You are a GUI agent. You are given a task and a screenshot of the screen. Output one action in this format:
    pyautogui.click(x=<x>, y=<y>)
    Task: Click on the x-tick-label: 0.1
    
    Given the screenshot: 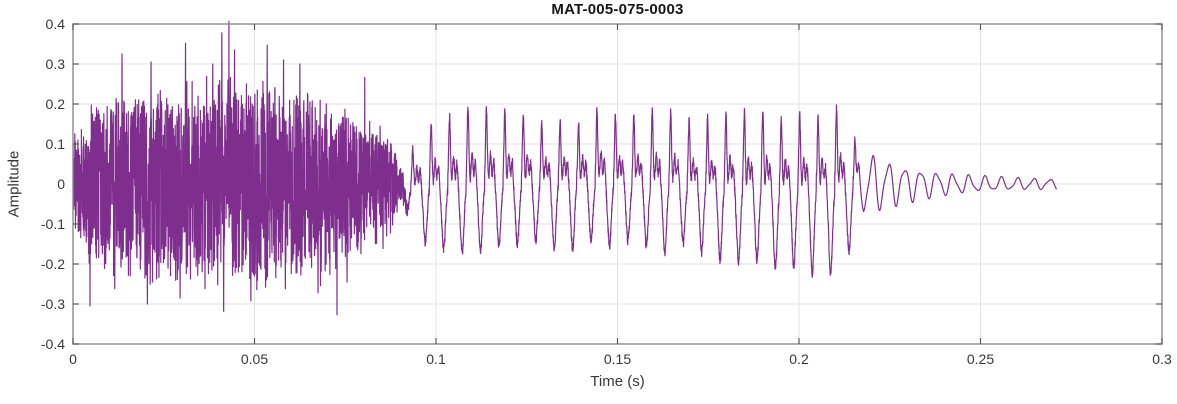 What is the action you would take?
    pyautogui.click(x=436, y=359)
    